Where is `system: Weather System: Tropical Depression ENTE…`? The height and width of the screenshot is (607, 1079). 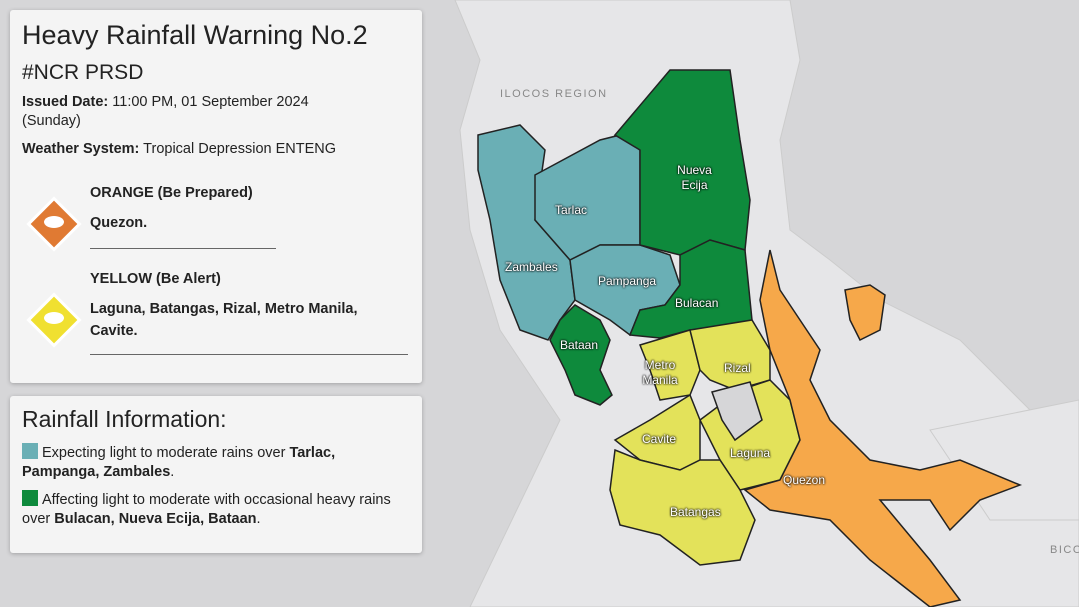
system: Weather System: Tropical Depression ENTE… is located at coordinates (216, 149).